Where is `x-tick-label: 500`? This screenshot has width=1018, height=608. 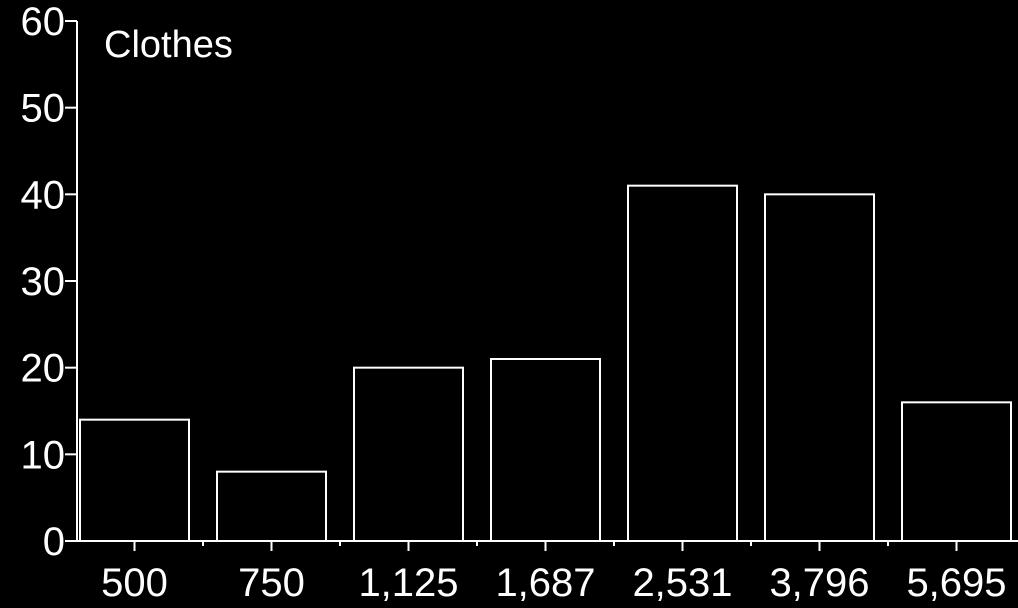 x-tick-label: 500 is located at coordinates (134, 583).